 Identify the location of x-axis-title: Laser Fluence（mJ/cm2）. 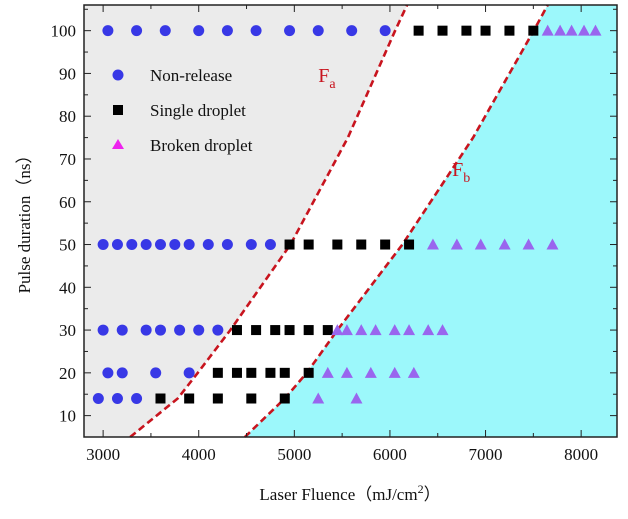
(349, 493).